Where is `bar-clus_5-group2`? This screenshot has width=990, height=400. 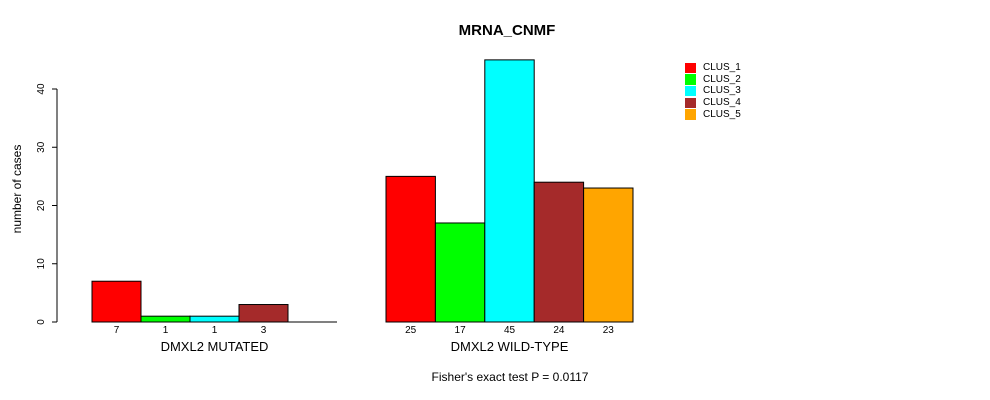 bar-clus_5-group2 is located at coordinates (608, 255).